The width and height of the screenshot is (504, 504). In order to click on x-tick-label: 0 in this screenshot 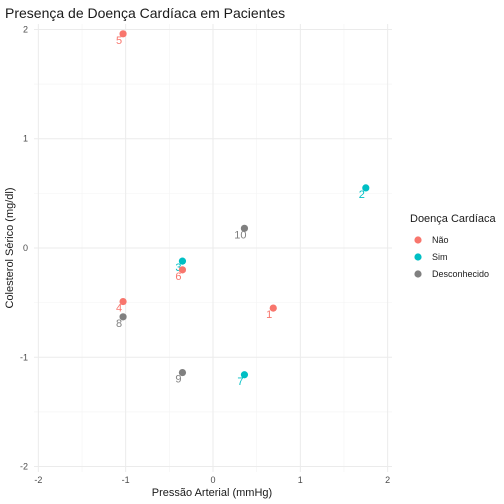, I will do `click(212, 480)`.